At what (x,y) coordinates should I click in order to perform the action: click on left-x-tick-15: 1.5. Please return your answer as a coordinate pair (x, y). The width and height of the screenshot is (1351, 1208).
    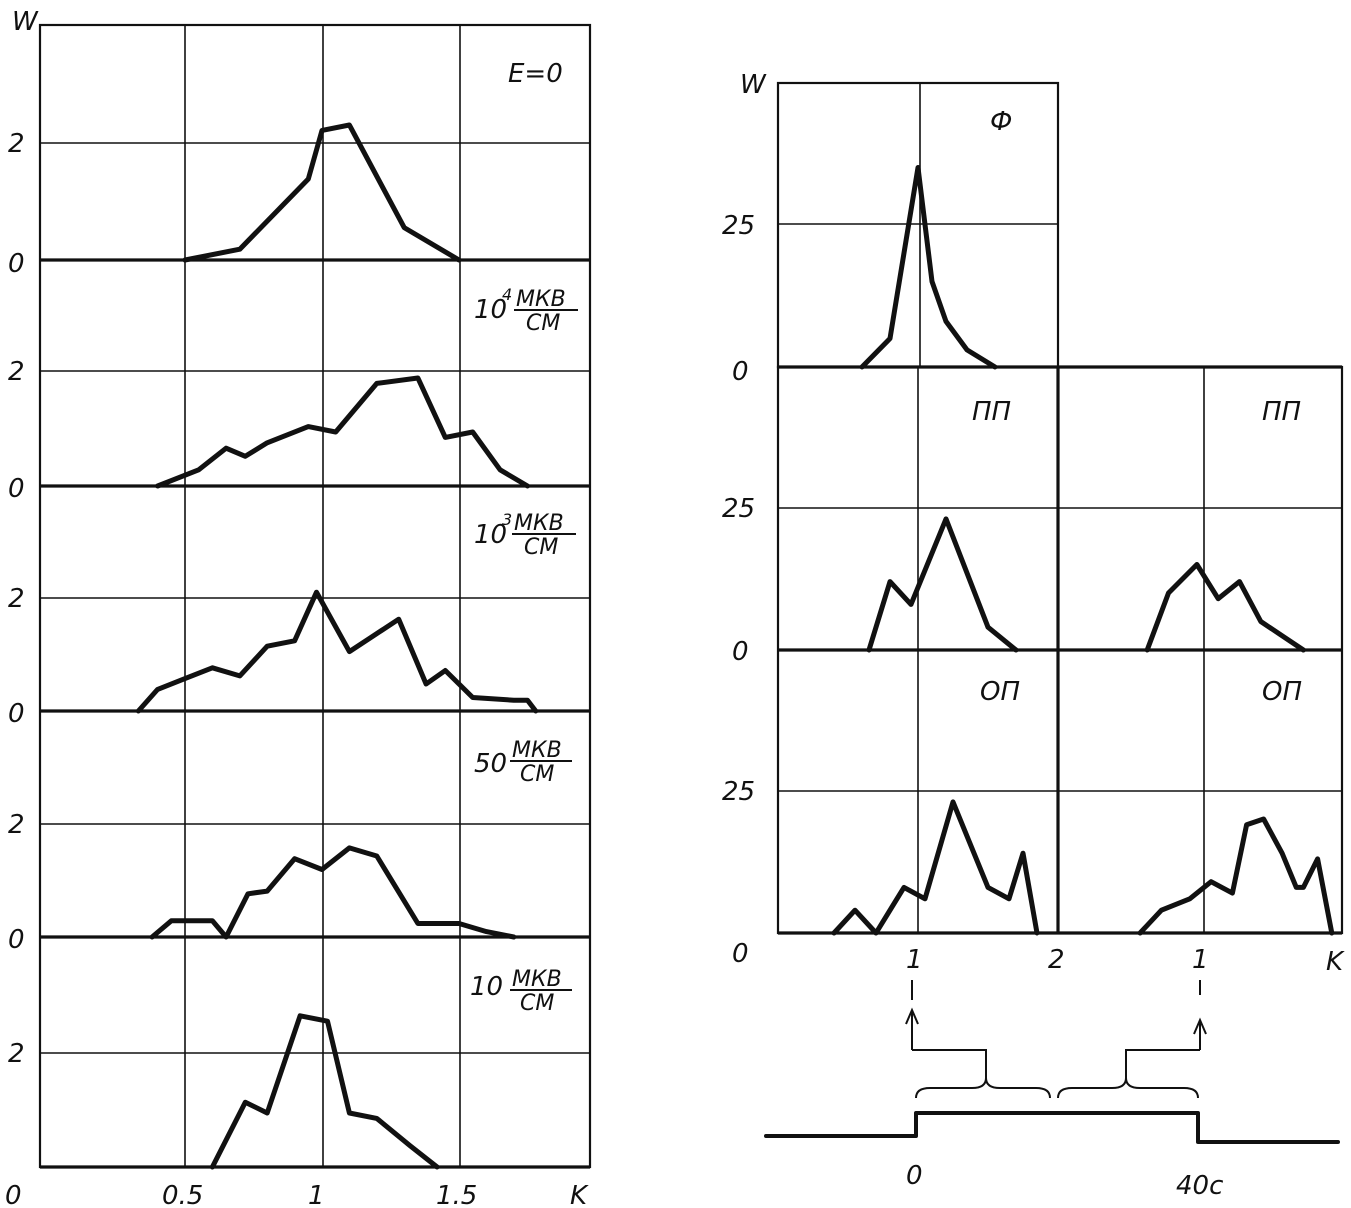
    Looking at the image, I should click on (456, 1194).